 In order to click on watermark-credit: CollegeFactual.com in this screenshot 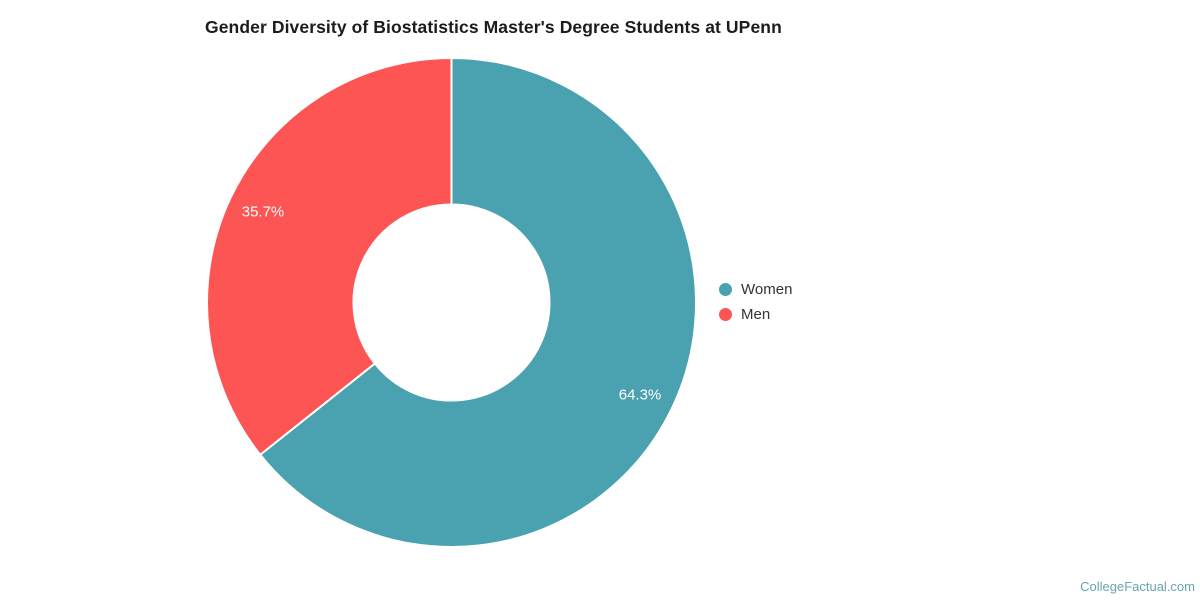, I will do `click(1137, 586)`.